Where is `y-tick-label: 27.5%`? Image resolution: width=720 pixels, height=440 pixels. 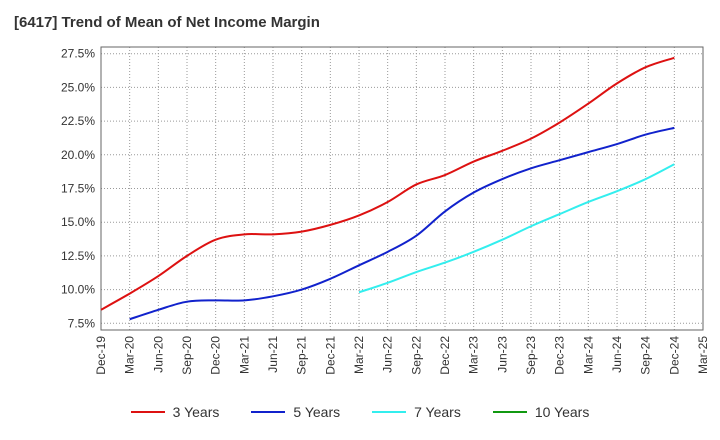 y-tick-label: 27.5% is located at coordinates (78, 54).